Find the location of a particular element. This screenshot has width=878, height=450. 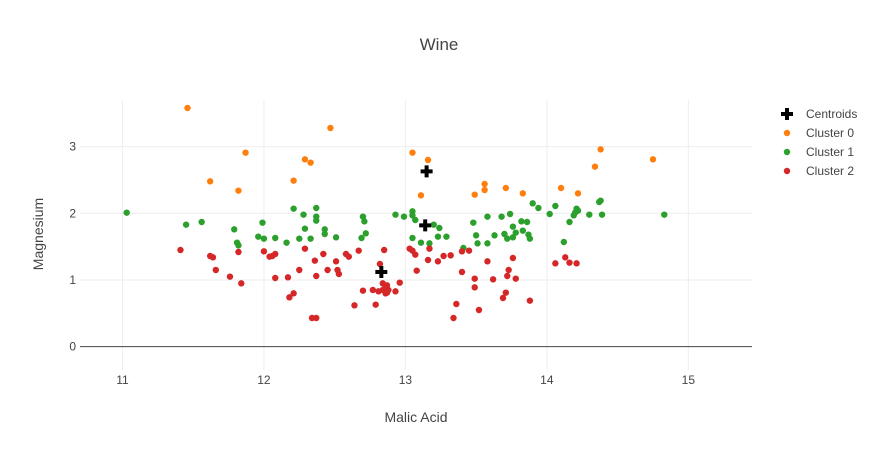

x-tick-label: 14 is located at coordinates (547, 380).